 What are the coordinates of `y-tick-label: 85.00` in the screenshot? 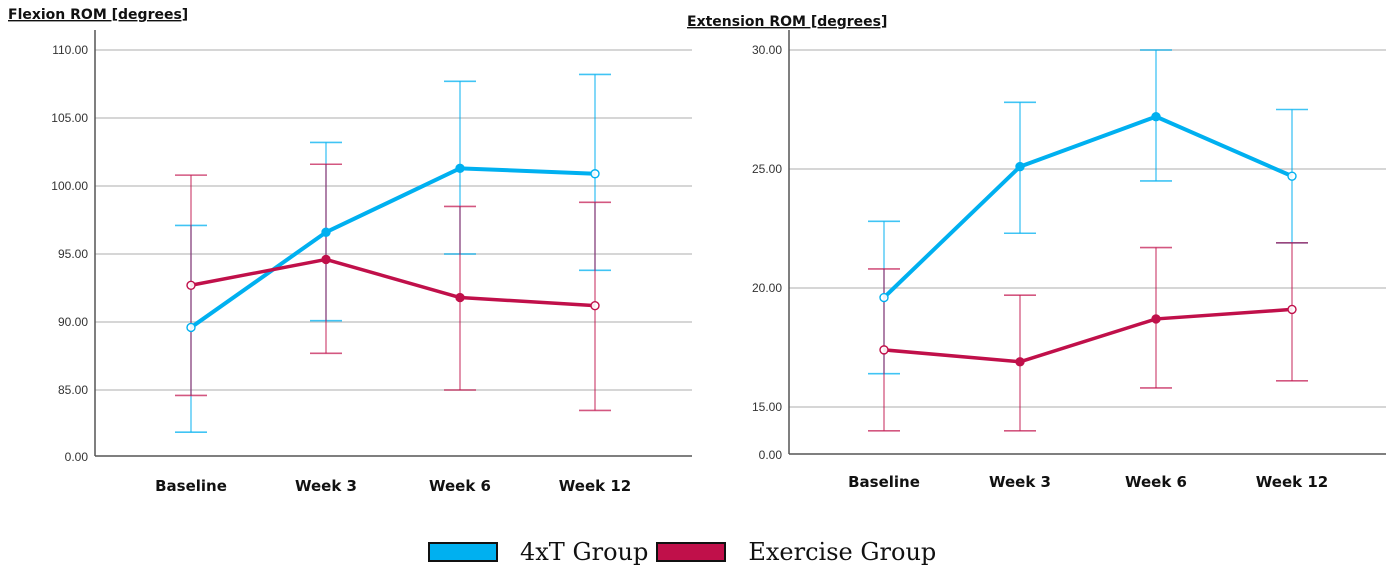 It's located at (73, 390).